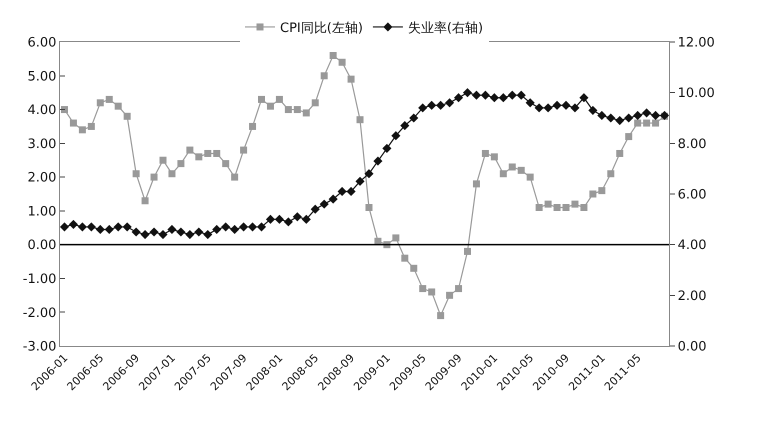  What do you see at coordinates (39, 279) in the screenshot?
I see `y-tick-label: -1.00` at bounding box center [39, 279].